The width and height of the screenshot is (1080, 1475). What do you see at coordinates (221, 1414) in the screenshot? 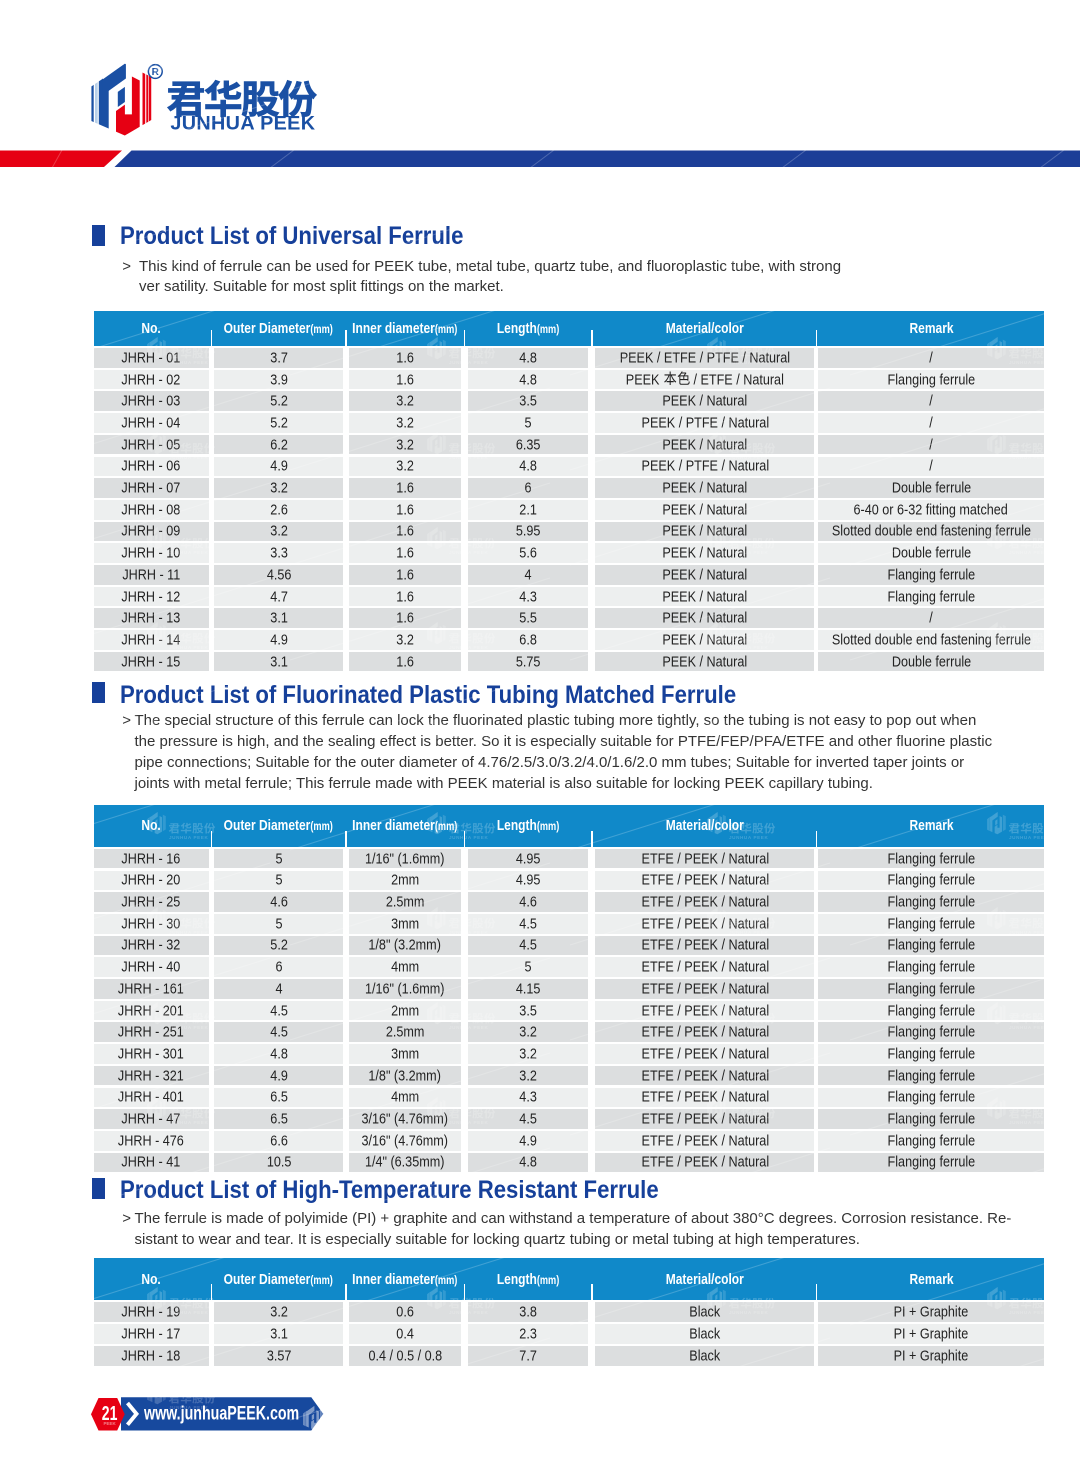
I see `svg-text: www.junhuaPEEK.com` at bounding box center [221, 1414].